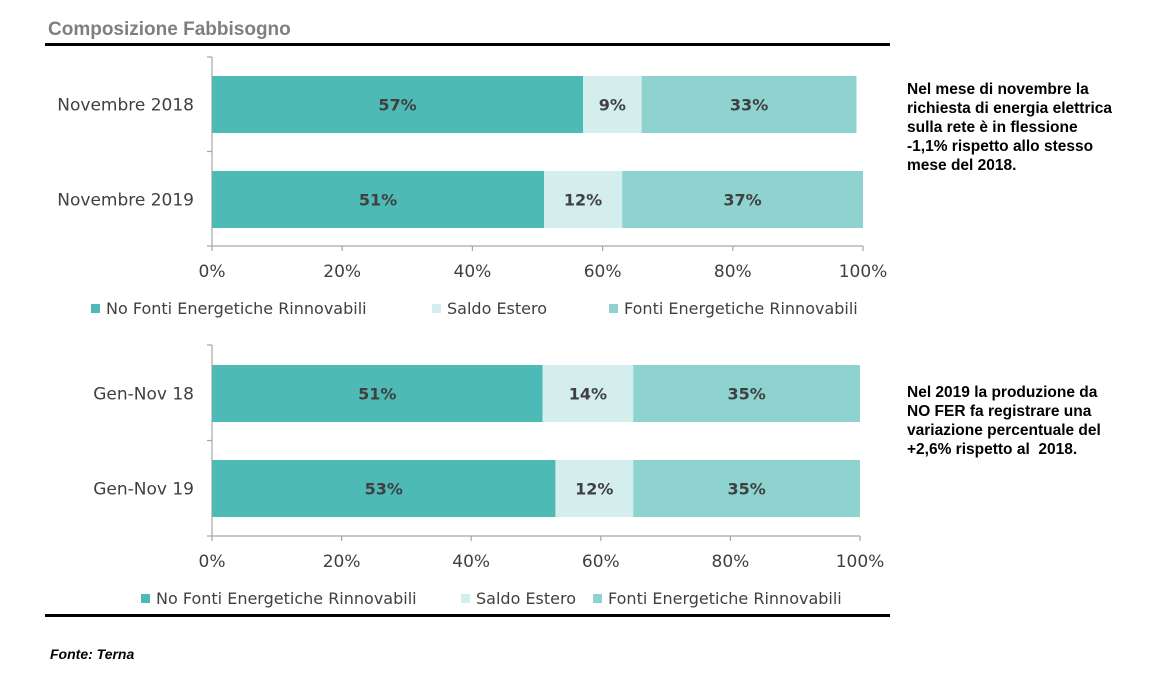  I want to click on note-line: richiesta di energia elettrica, so click(1010, 108).